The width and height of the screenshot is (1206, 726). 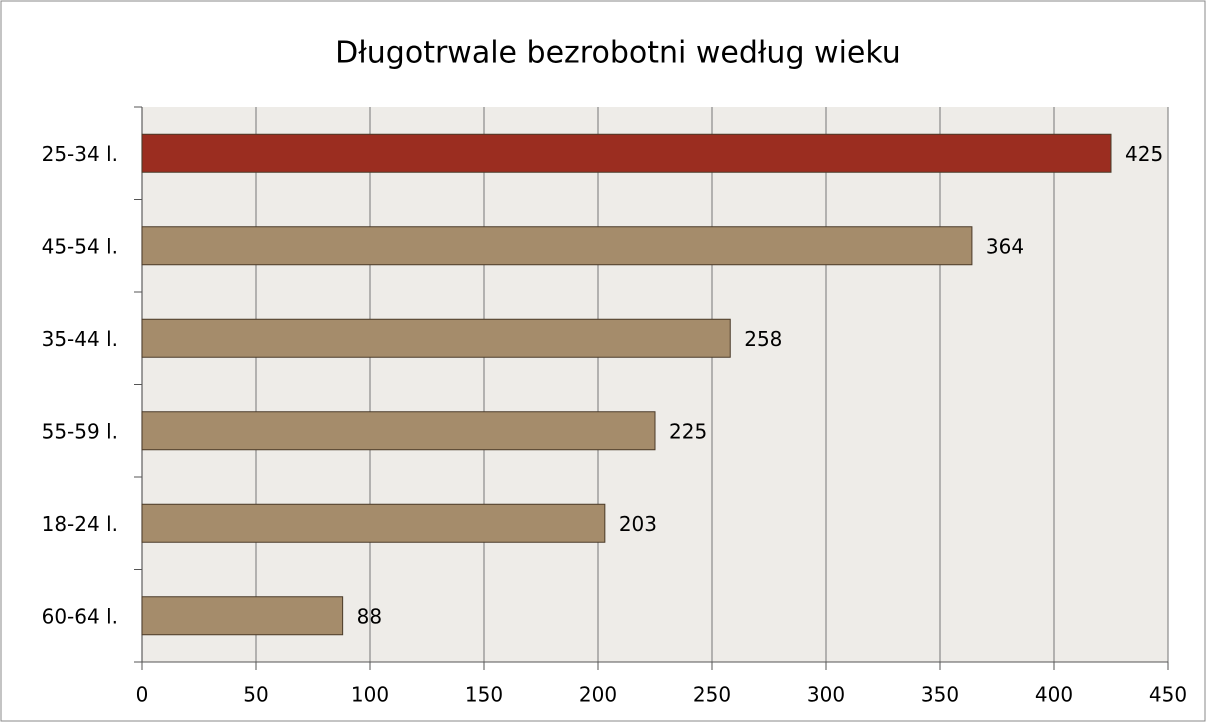 What do you see at coordinates (638, 524) in the screenshot?
I see `data-label: 203` at bounding box center [638, 524].